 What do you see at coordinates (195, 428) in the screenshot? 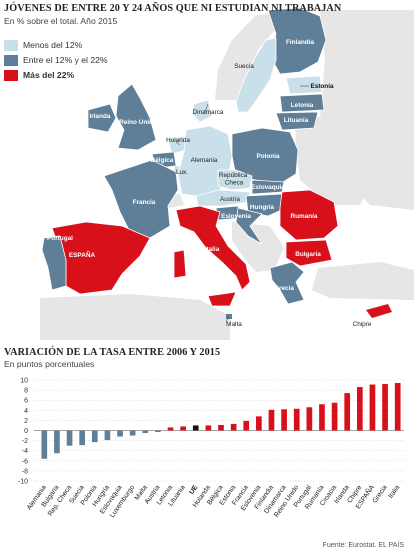
I see `bar-ue` at bounding box center [195, 428].